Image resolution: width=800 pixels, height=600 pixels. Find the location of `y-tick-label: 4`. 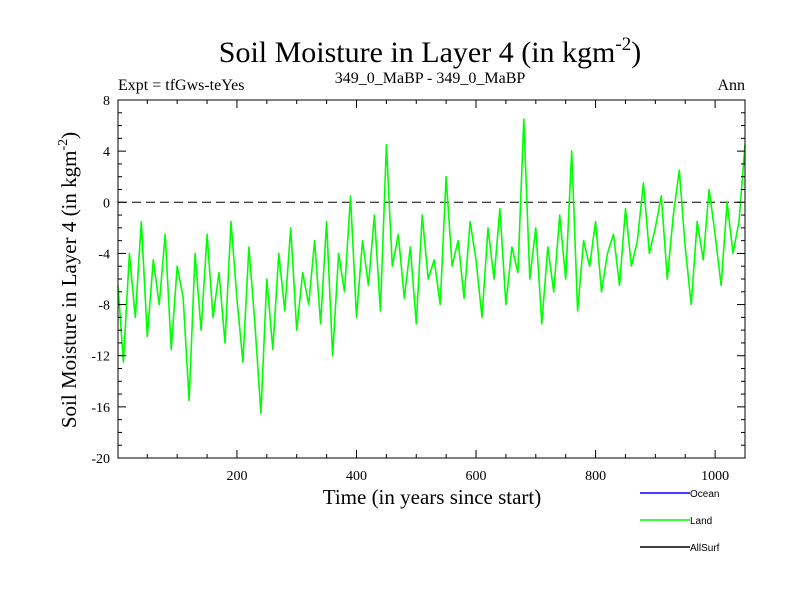

y-tick-label: 4 is located at coordinates (106, 152).